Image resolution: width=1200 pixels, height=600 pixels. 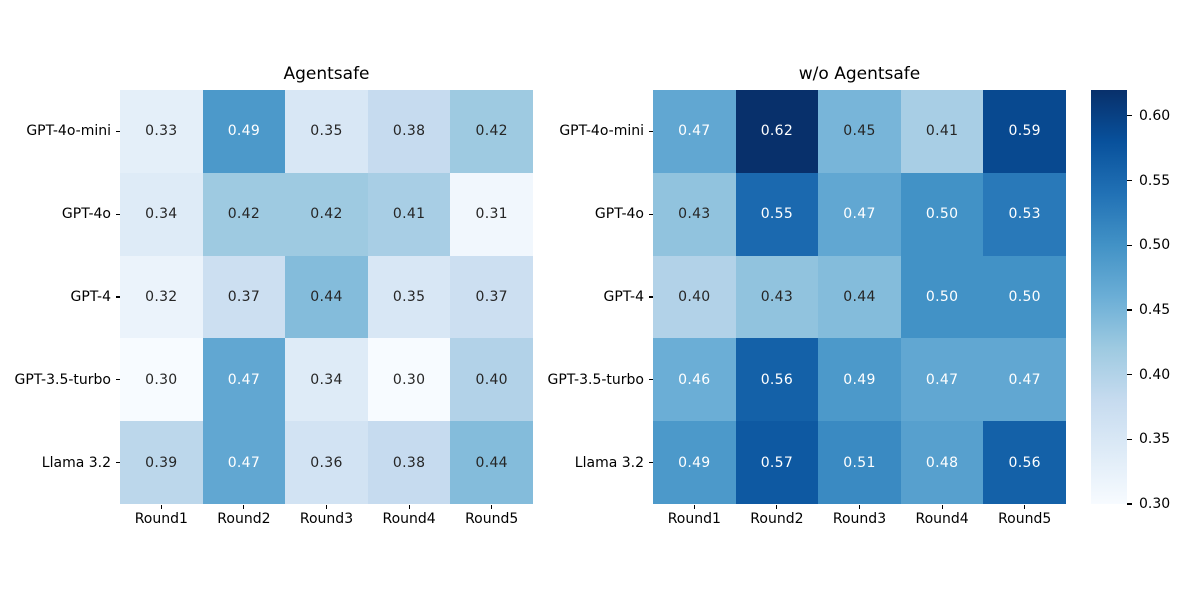 What do you see at coordinates (161, 297) in the screenshot?
I see `heatmap-cell: 0.32` at bounding box center [161, 297].